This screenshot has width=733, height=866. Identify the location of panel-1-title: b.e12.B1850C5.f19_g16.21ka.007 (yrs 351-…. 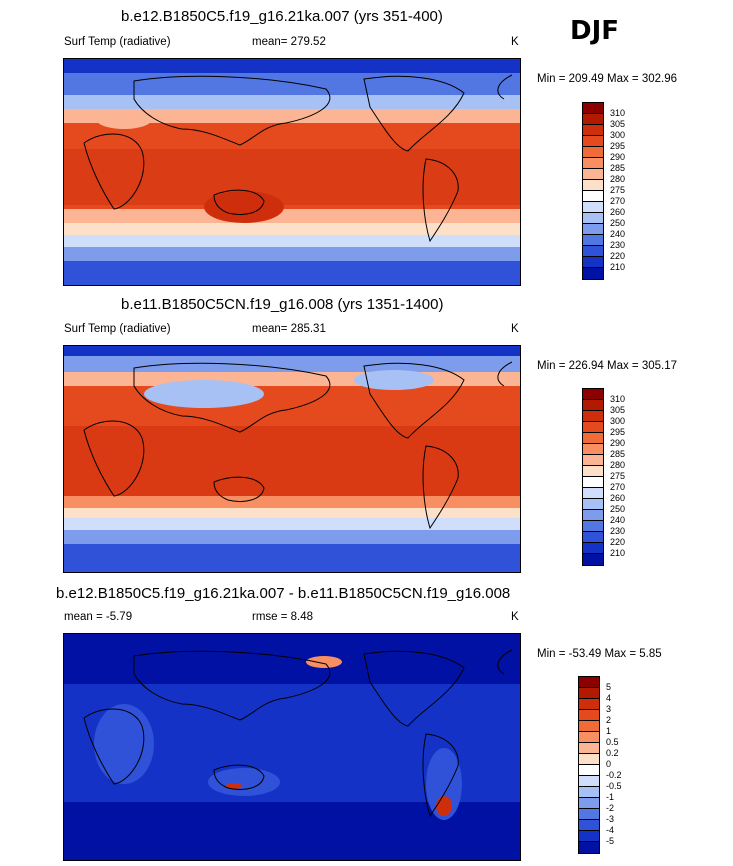
(282, 16).